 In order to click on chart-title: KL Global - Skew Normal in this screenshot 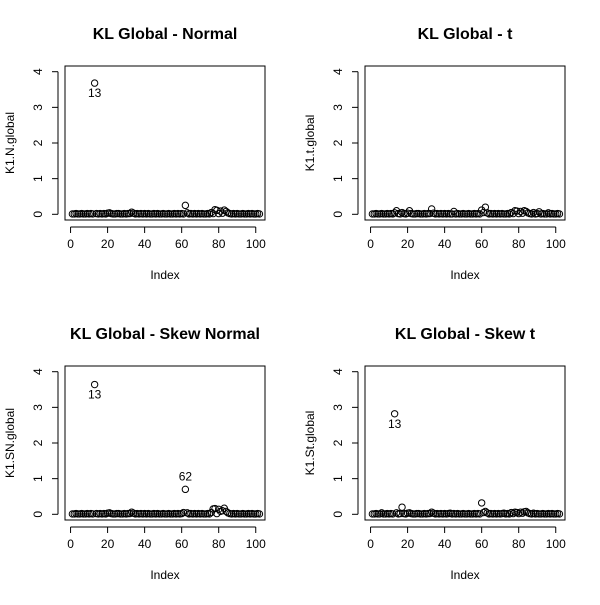, I will do `click(165, 334)`.